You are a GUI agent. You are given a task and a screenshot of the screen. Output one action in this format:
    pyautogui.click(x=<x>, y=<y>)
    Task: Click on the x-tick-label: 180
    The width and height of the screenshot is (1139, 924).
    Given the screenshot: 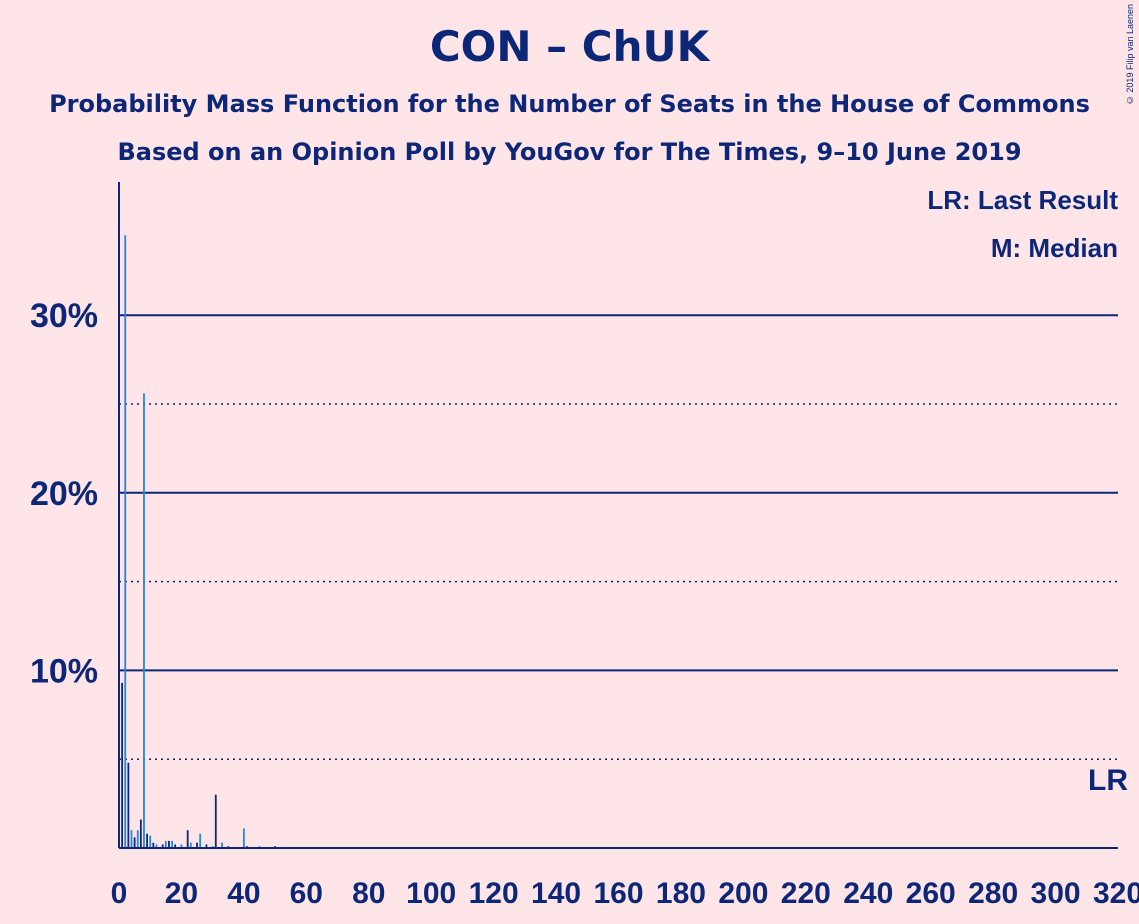 What is the action you would take?
    pyautogui.click(x=681, y=893)
    